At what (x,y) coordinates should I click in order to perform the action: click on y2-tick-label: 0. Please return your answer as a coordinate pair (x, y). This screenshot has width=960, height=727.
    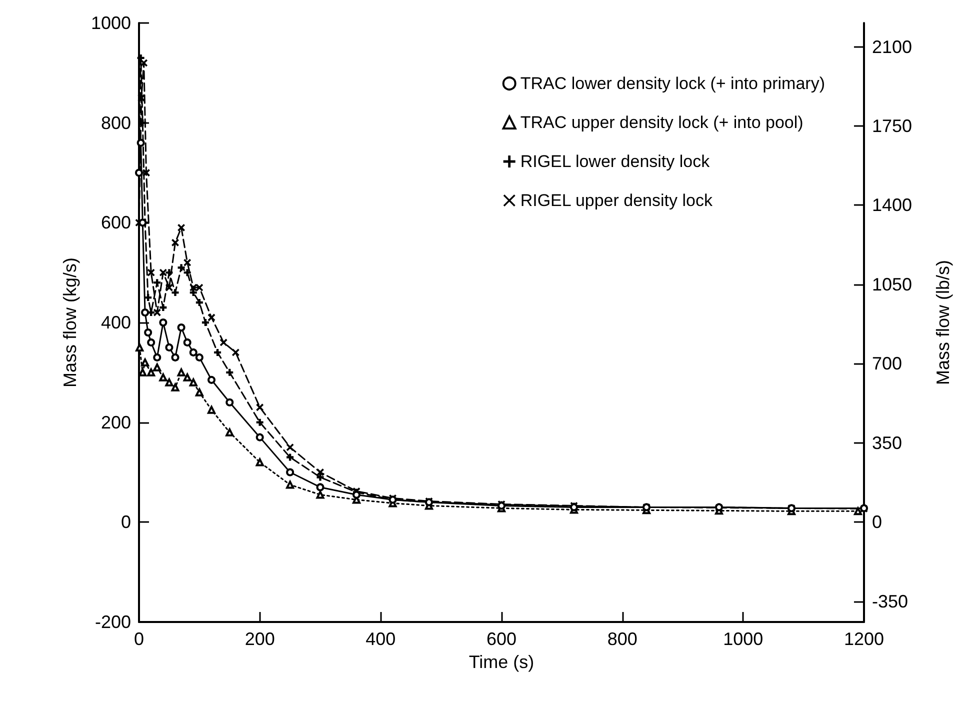
    Looking at the image, I should click on (877, 522).